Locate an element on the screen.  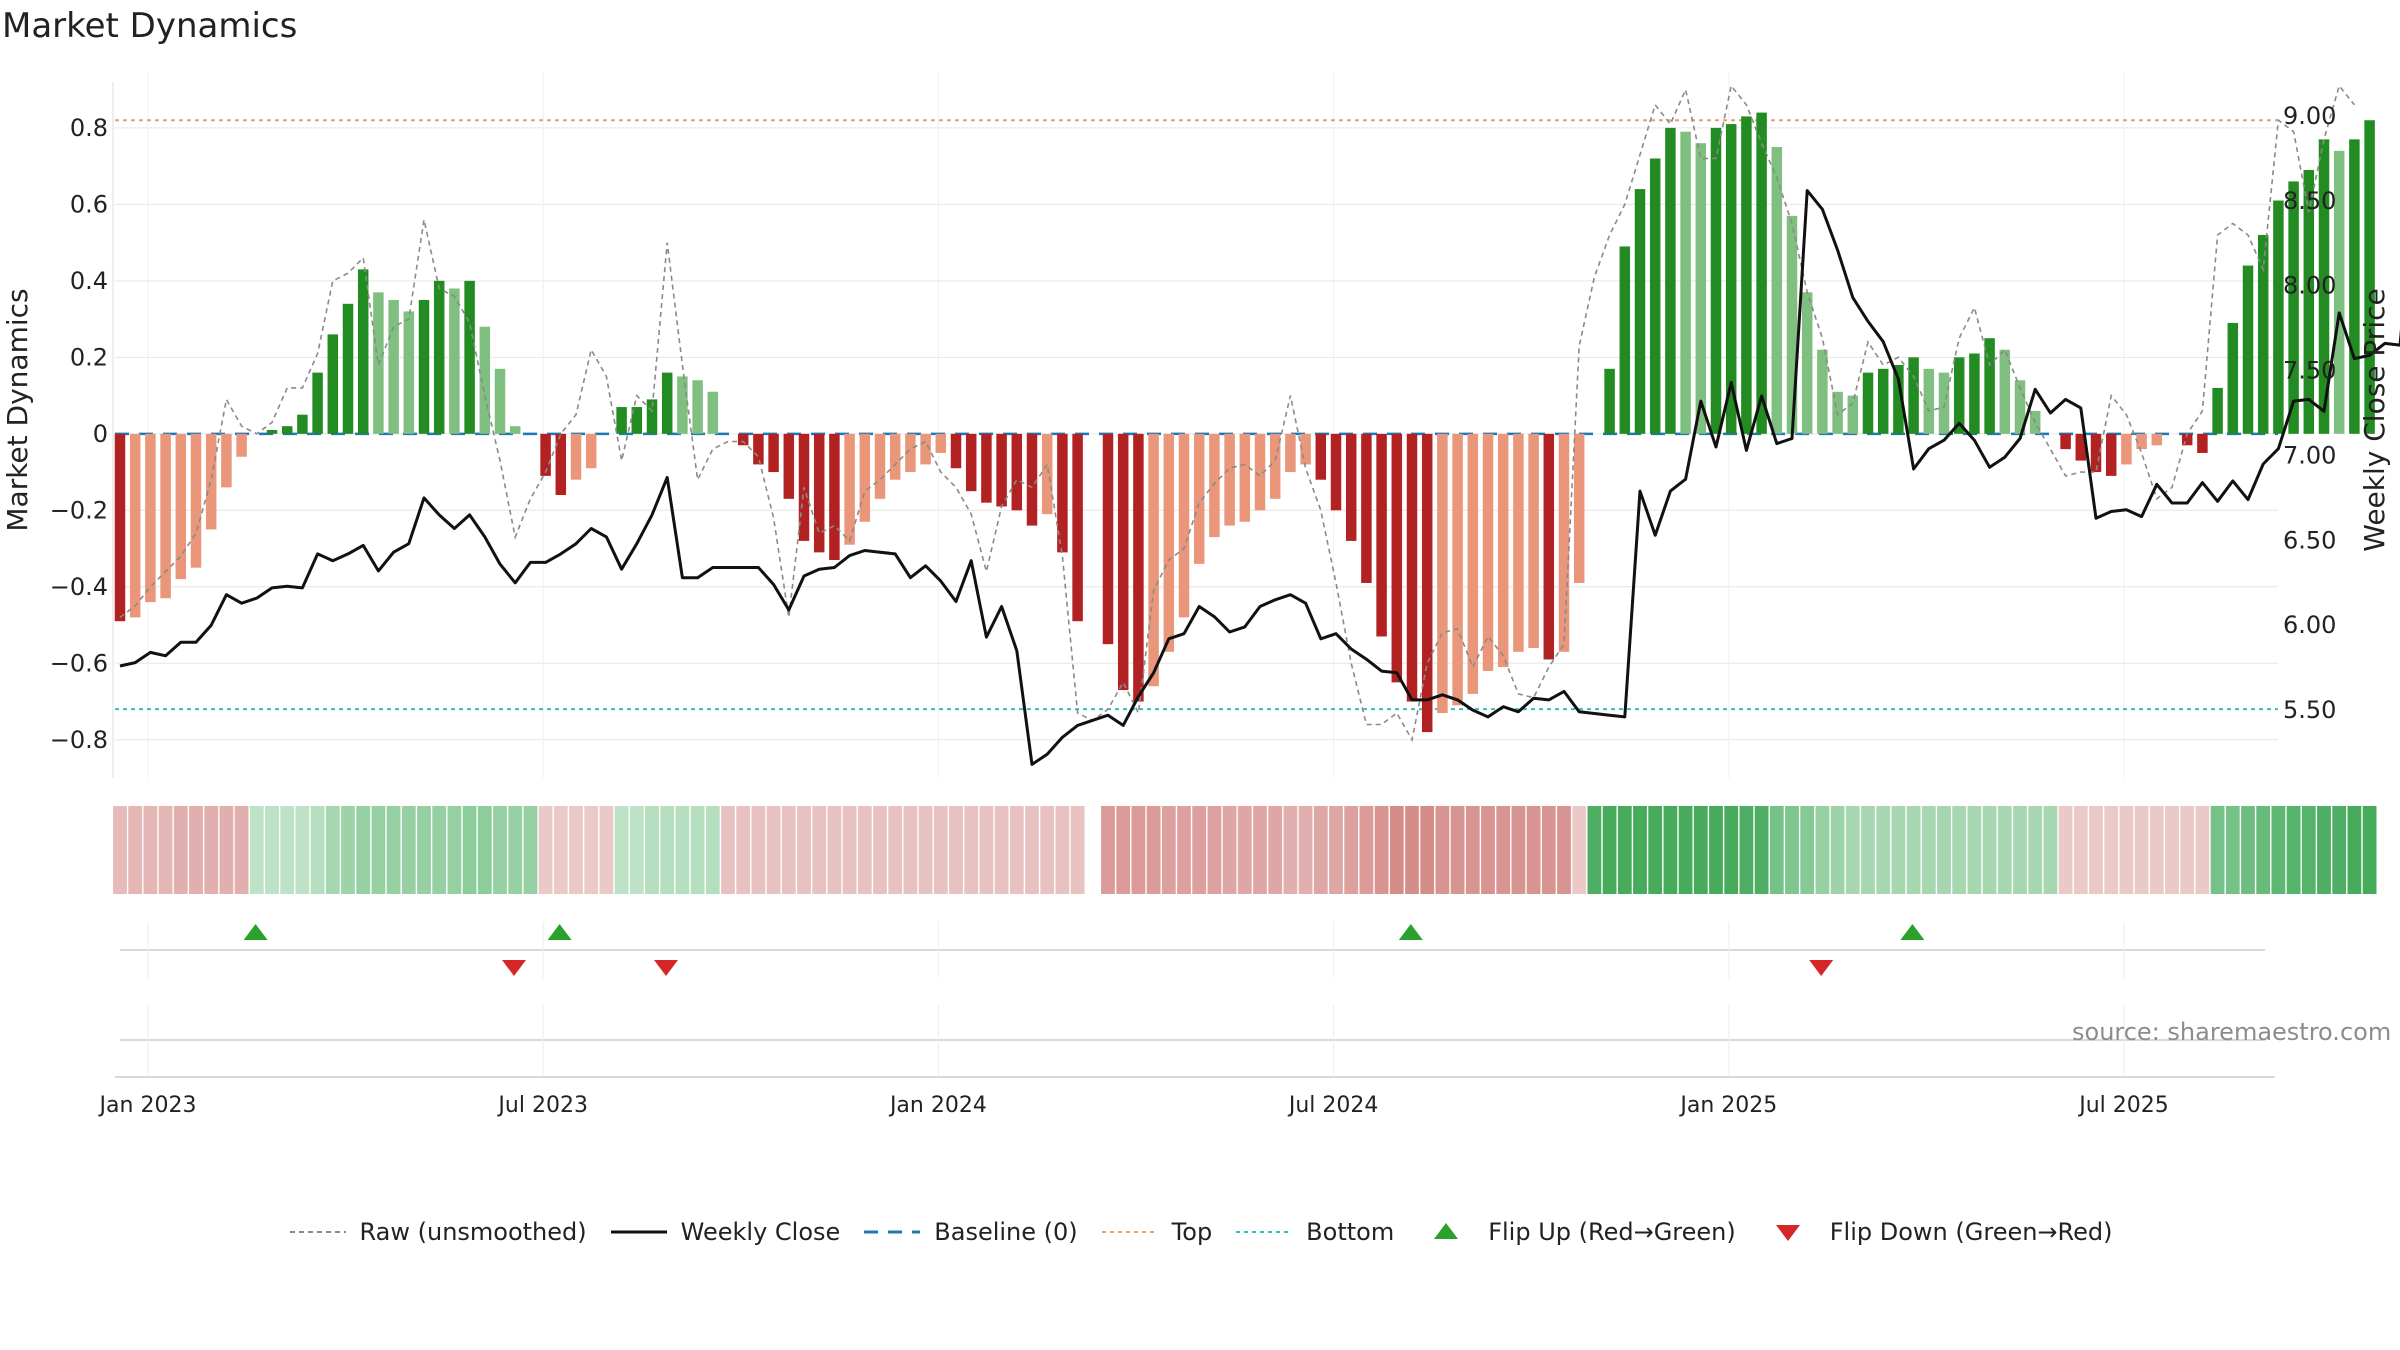
legend-label: Raw (unsmoothed) is located at coordinates (473, 1232).